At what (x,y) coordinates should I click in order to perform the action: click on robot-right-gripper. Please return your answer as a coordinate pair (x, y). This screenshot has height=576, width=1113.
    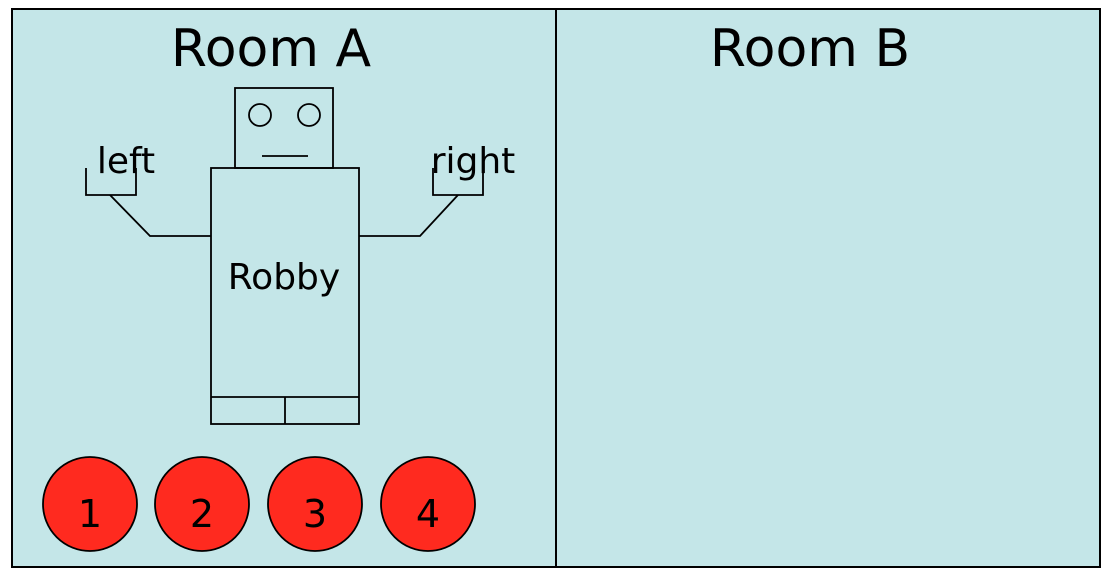
    Looking at the image, I should click on (458, 182).